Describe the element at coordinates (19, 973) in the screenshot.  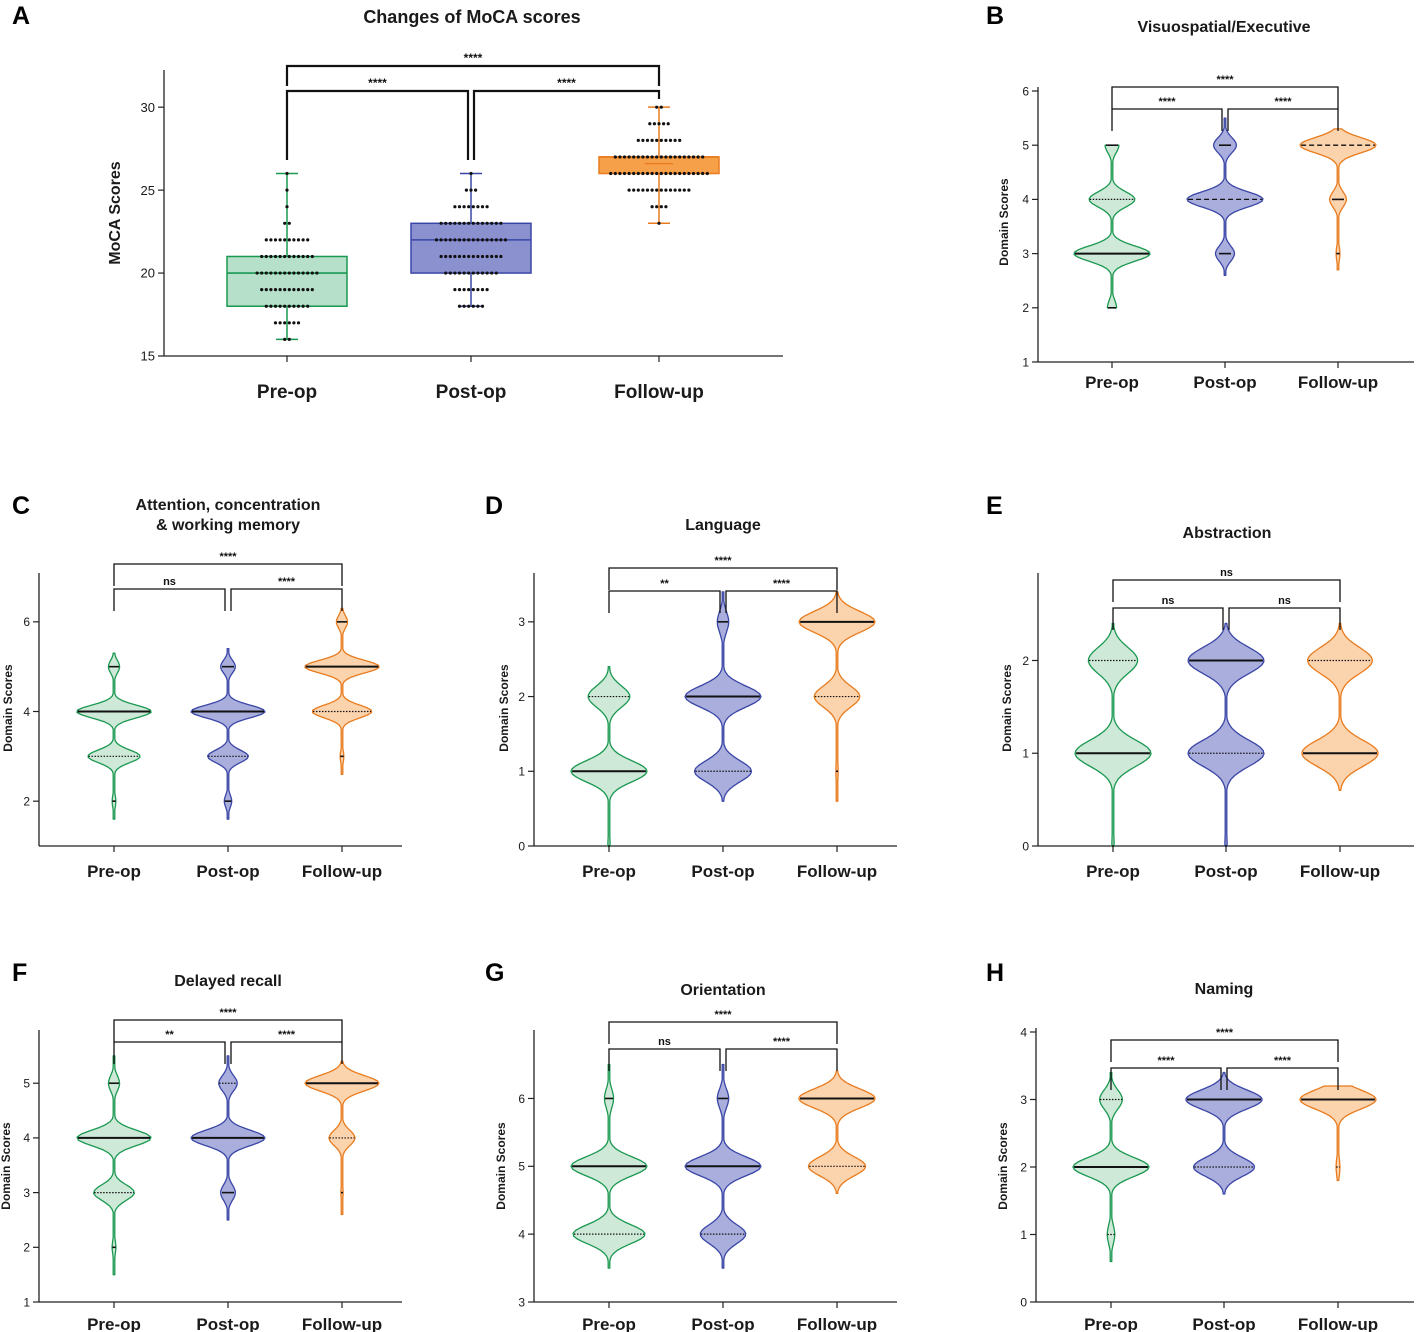
I see `panel-letter: F` at that location.